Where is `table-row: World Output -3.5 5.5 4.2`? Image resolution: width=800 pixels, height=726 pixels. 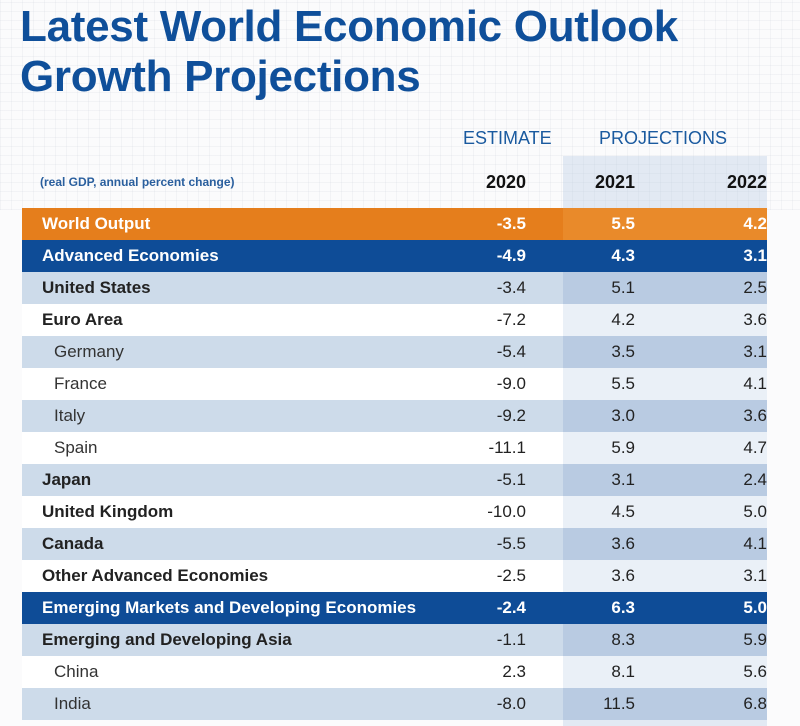
table-row: World Output -3.5 5.5 4.2 is located at coordinates (394, 224).